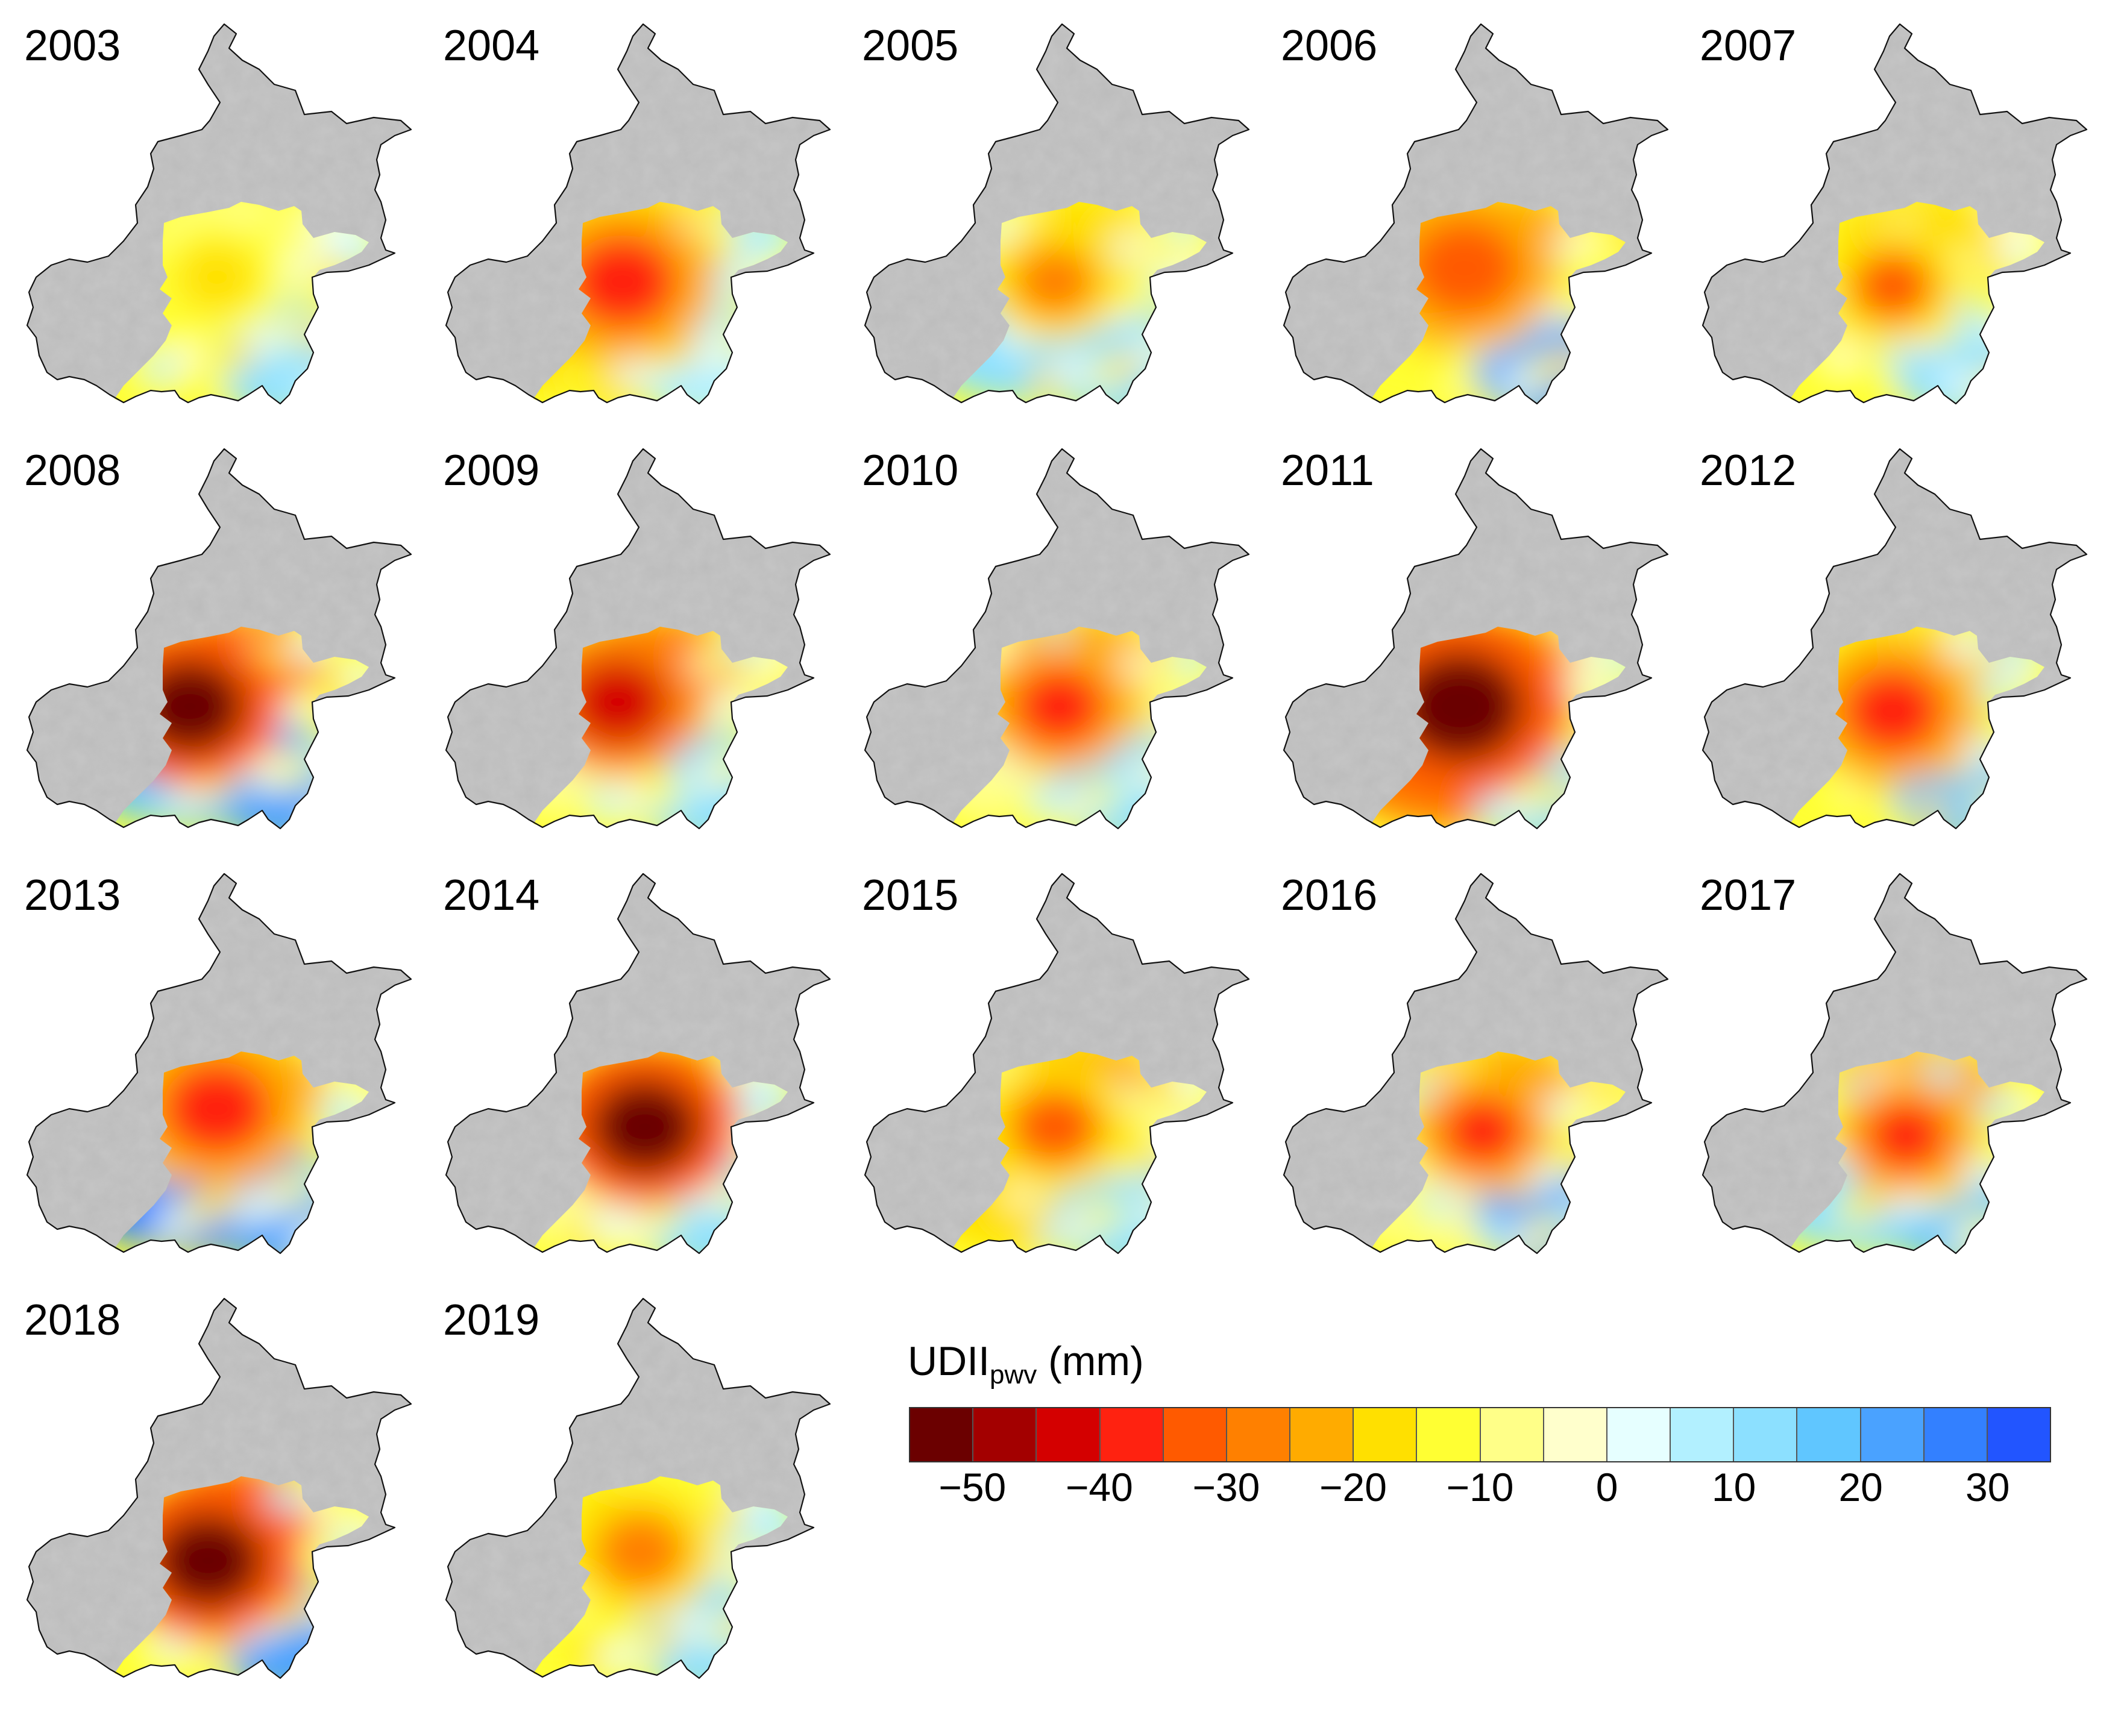 Image resolution: width=2121 pixels, height=1736 pixels. What do you see at coordinates (72, 895) in the screenshot?
I see `year-label-2013: 2013` at bounding box center [72, 895].